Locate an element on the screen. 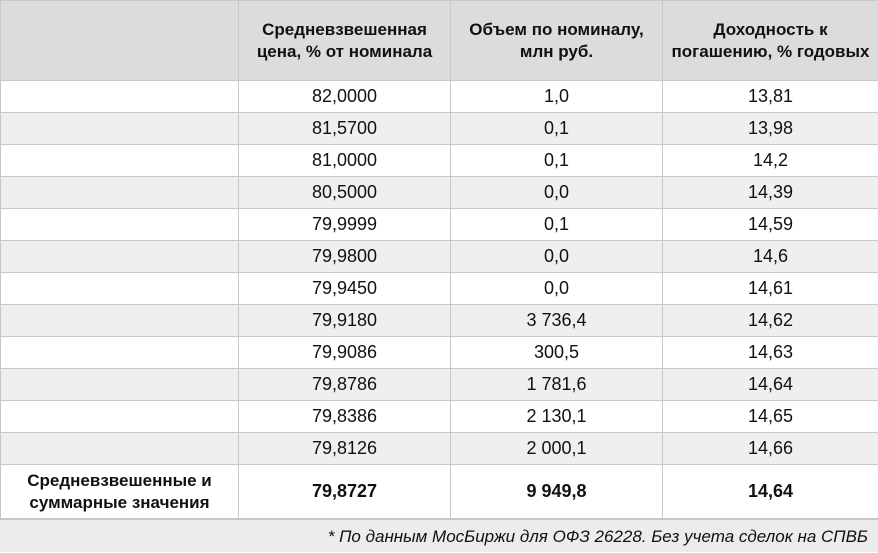 The height and width of the screenshot is (553, 878). yield-cell: 14,62 is located at coordinates (770, 321).